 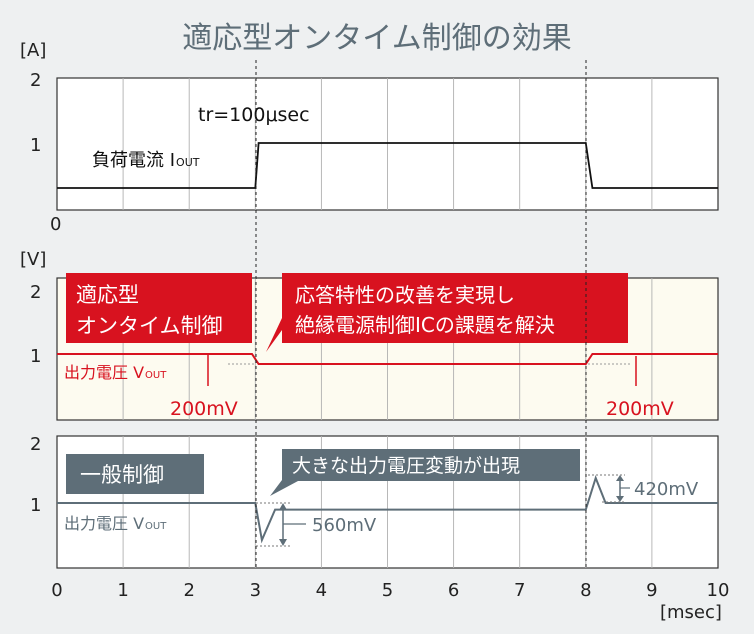 I want to click on general-rise-arrow-head-bottom, so click(x=620, y=499).